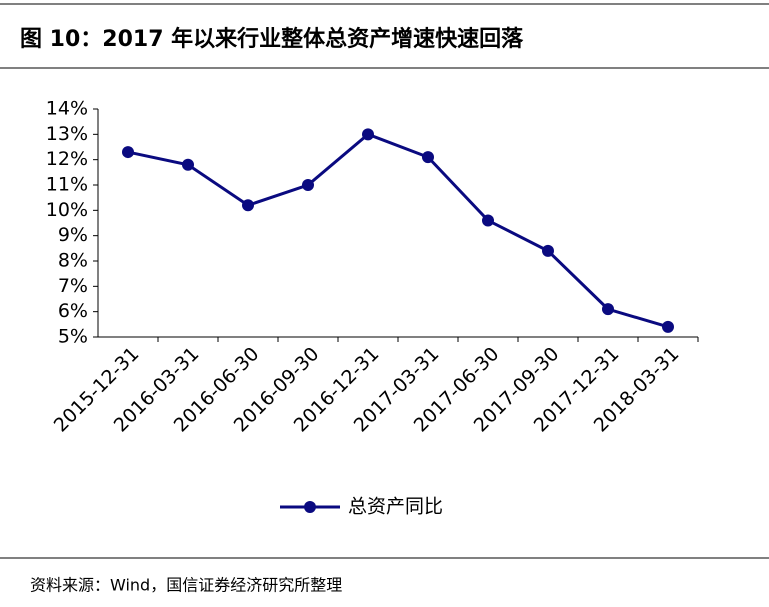  Describe the element at coordinates (272, 39) in the screenshot. I see `chart-title: 图 10：2017 年以来行业整体总资产增速快速回落` at that location.